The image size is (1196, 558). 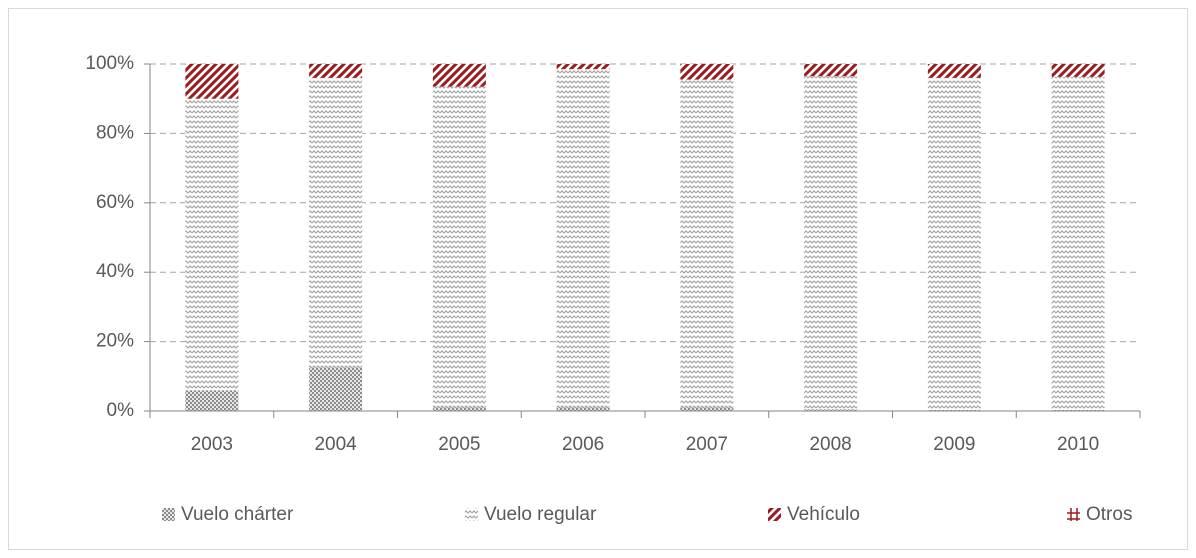 I want to click on legend-label: Otros, so click(x=1109, y=514).